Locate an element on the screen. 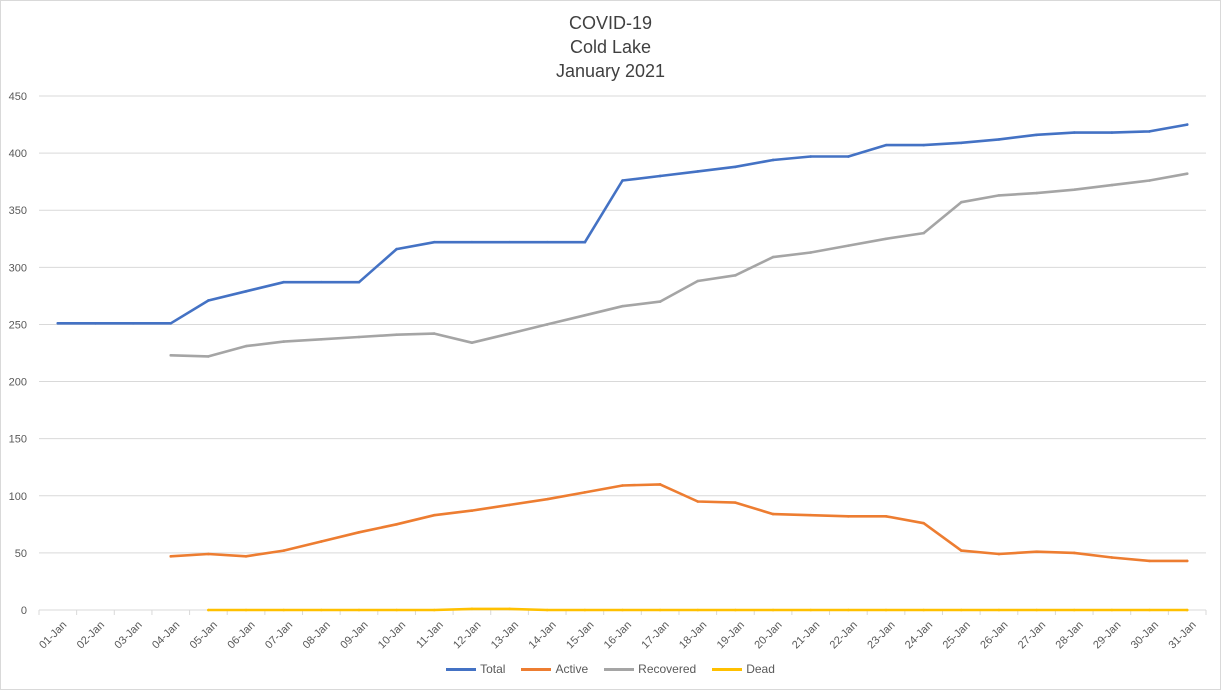  data-point-dead-25-Jan is located at coordinates (961, 610).